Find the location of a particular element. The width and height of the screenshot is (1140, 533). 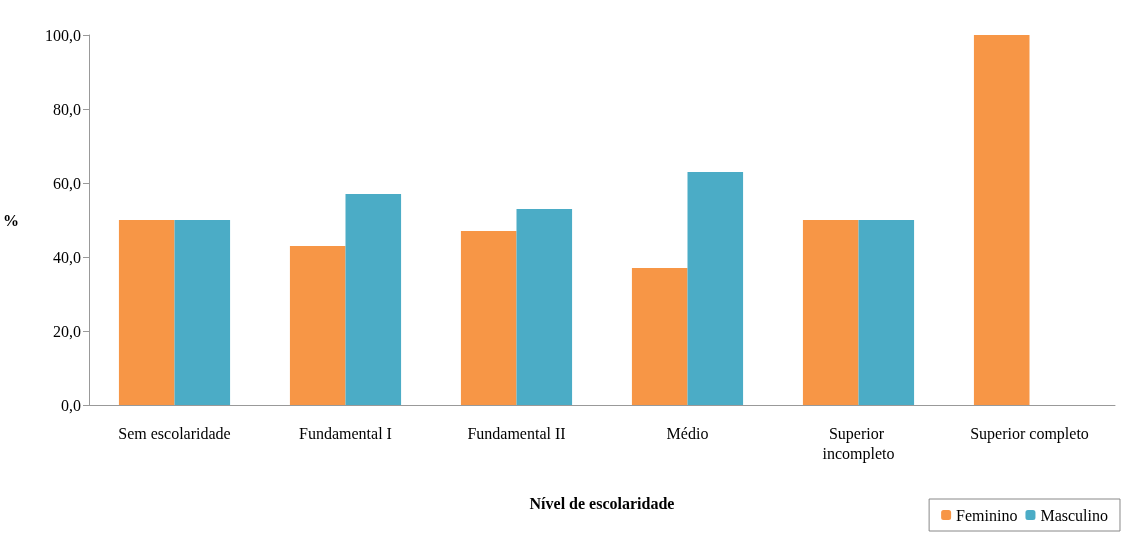

y-tick-label: 80,0 is located at coordinates (67, 109).